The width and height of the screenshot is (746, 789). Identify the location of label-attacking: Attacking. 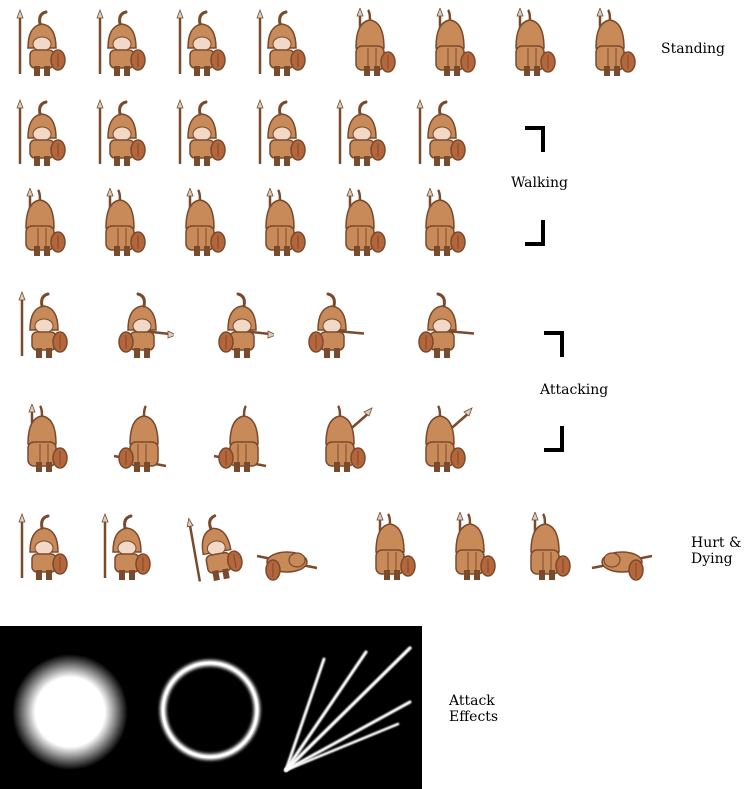
(574, 390).